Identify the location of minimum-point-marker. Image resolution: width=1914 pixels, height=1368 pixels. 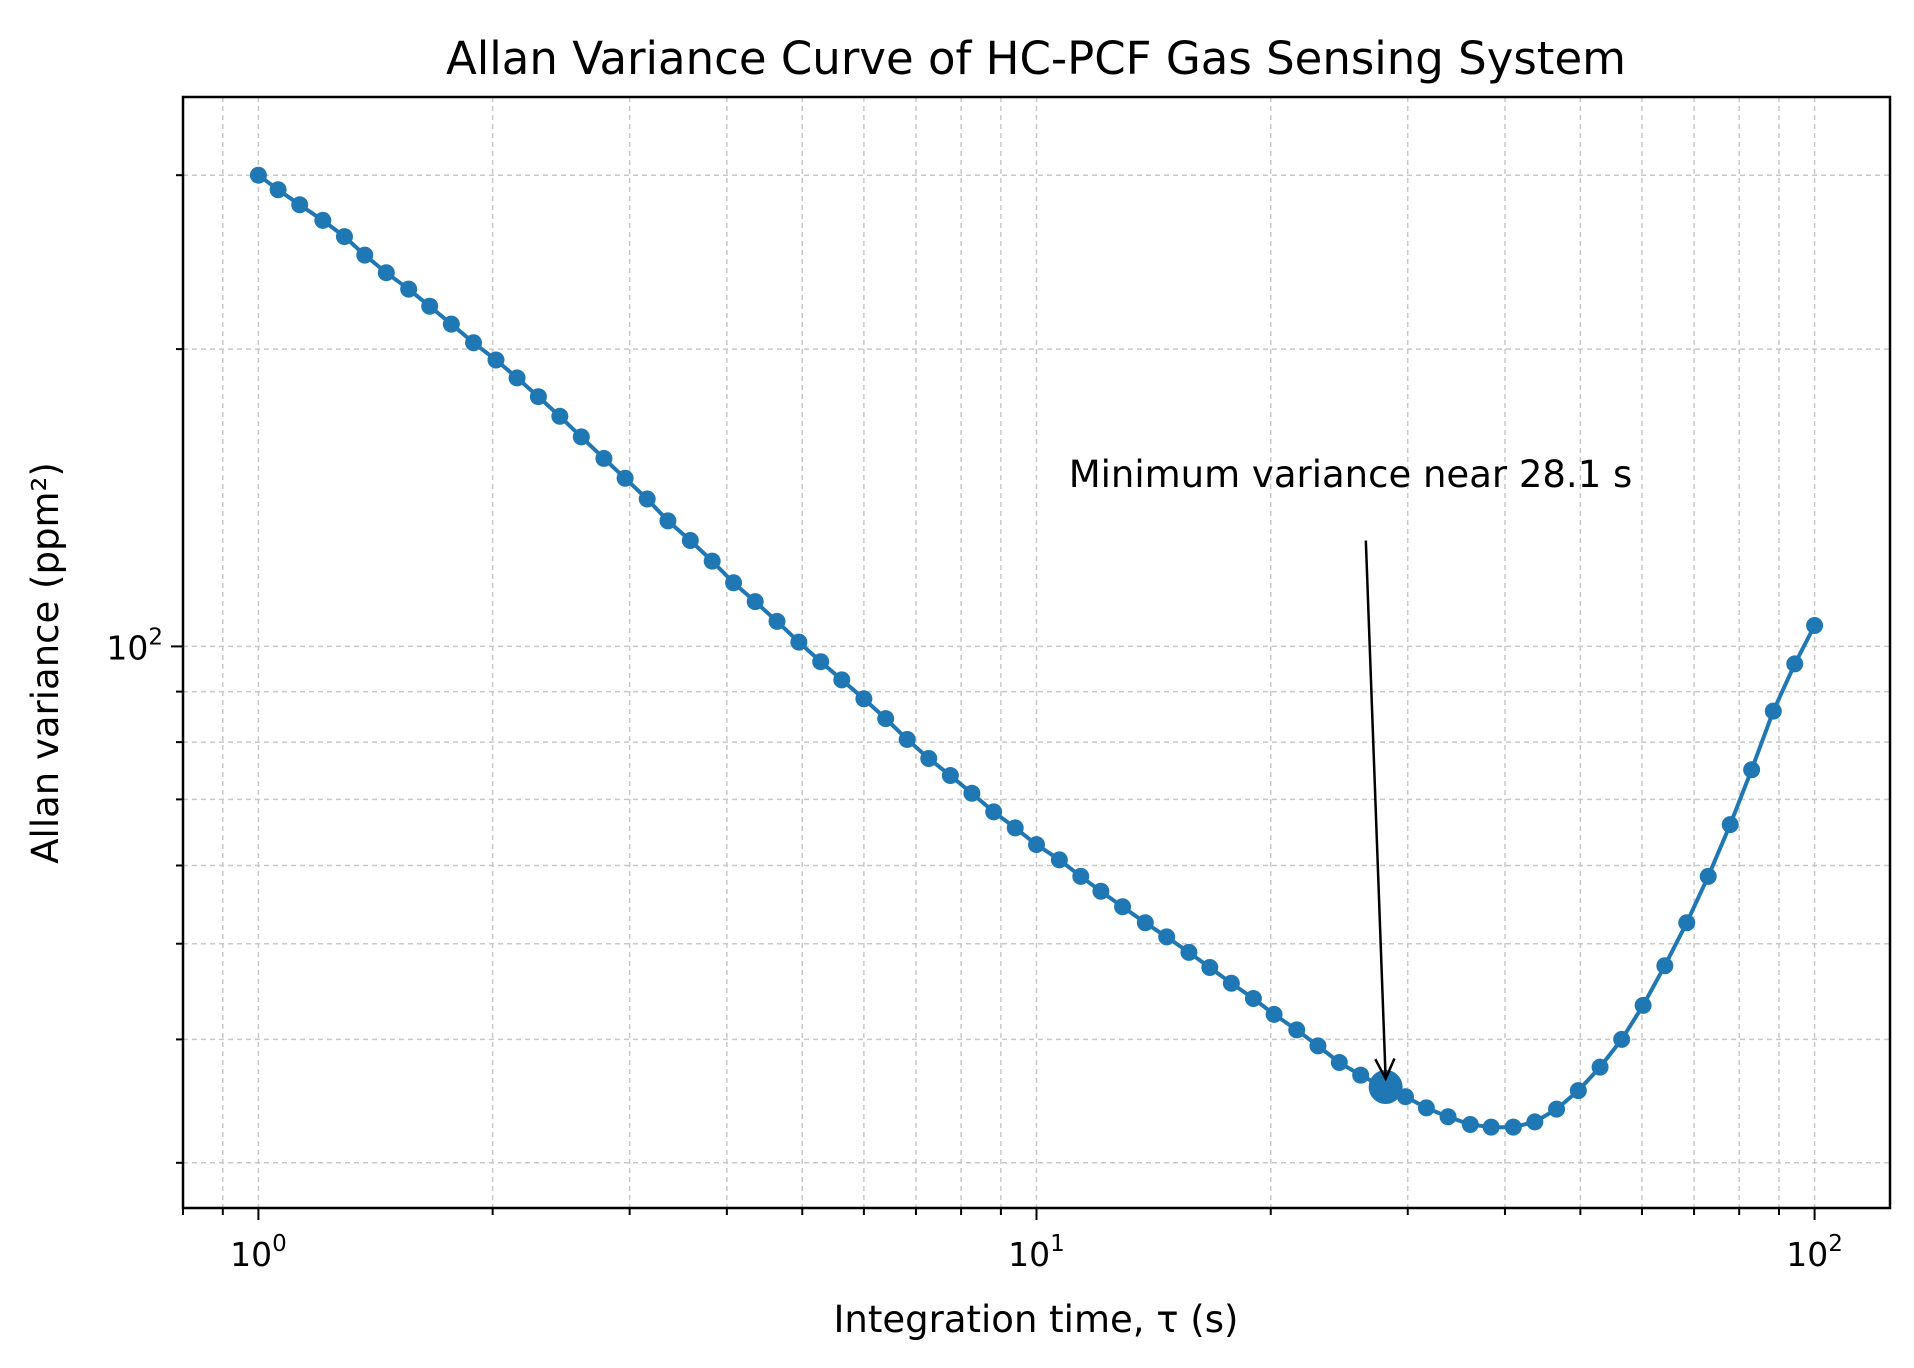
(1385, 1086).